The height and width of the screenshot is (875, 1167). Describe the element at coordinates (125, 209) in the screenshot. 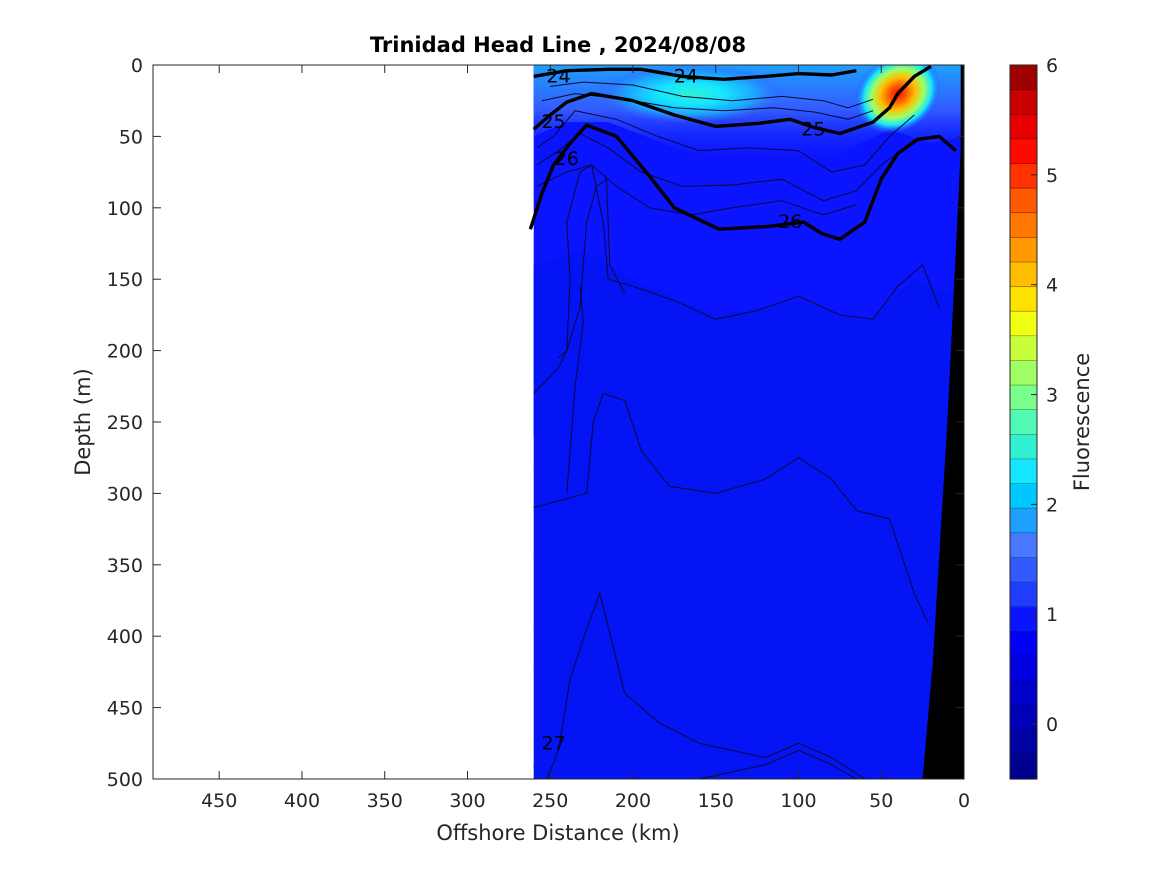

I see `y-tick-label: 100` at that location.